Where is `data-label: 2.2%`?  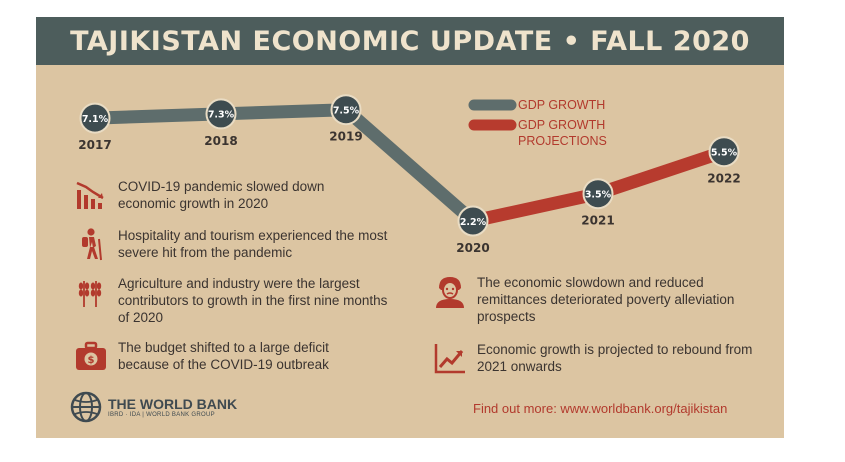
data-label: 2.2% is located at coordinates (473, 222).